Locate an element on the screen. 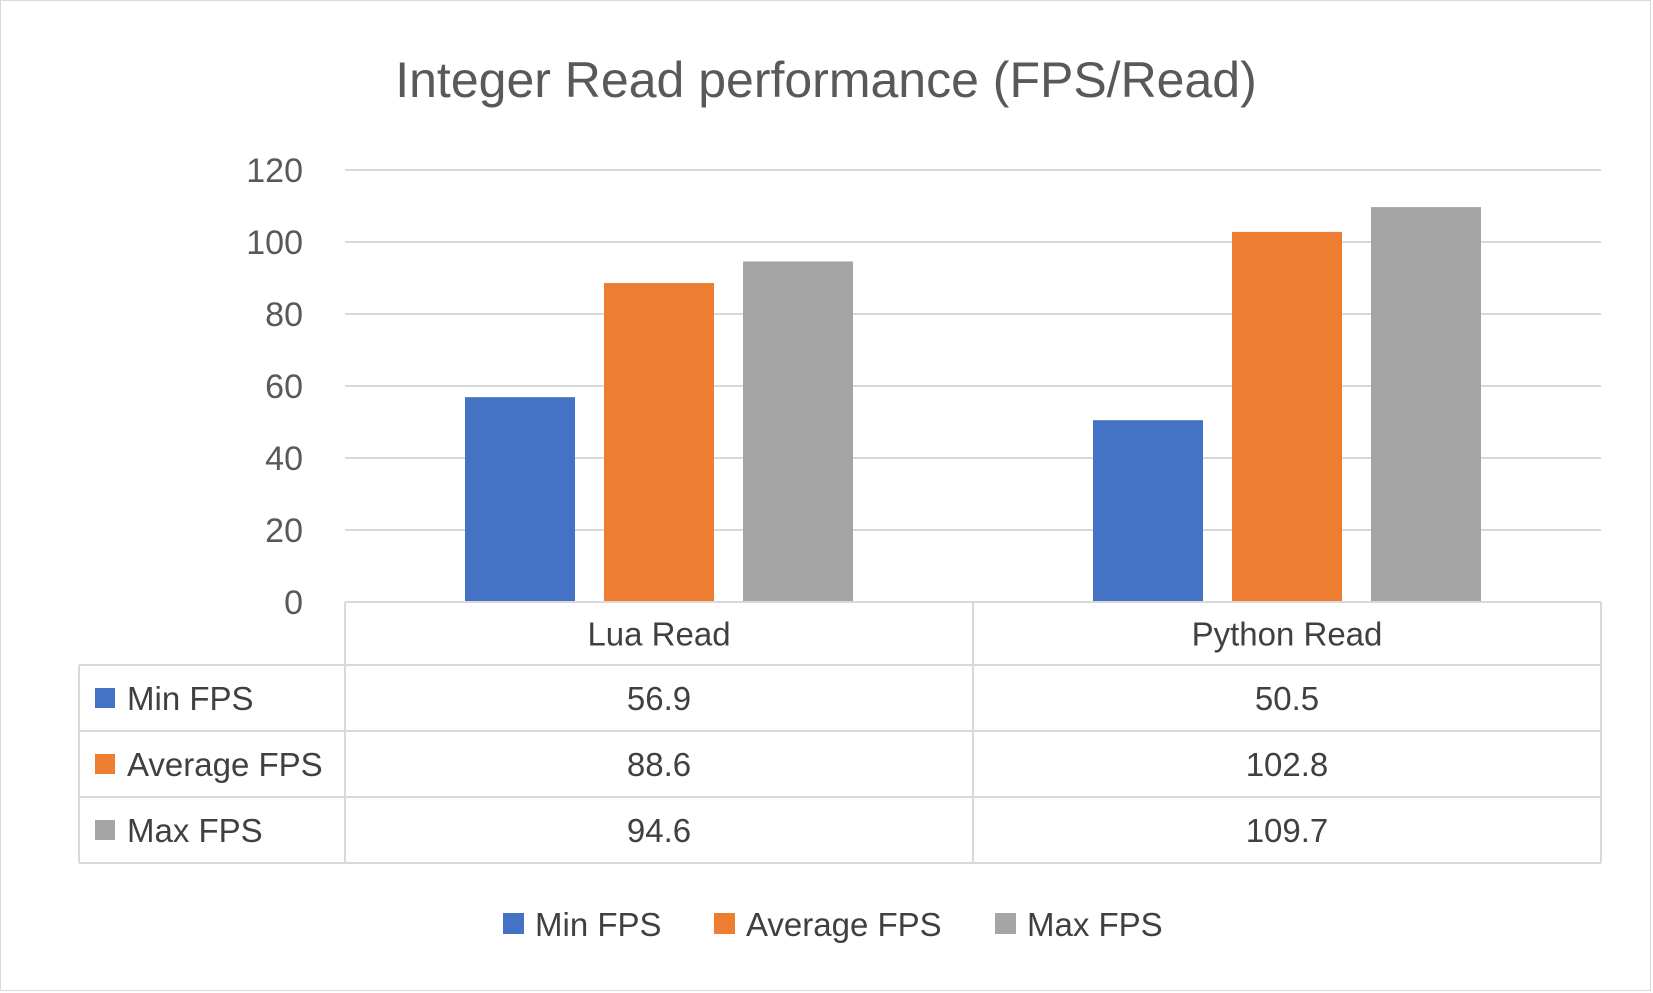  chart-title: Integer Read performance (FPS/Read) is located at coordinates (826, 80).